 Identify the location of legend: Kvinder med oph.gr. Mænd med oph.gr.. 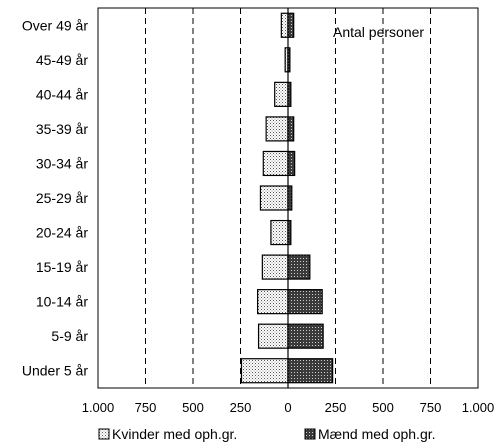
(267, 434).